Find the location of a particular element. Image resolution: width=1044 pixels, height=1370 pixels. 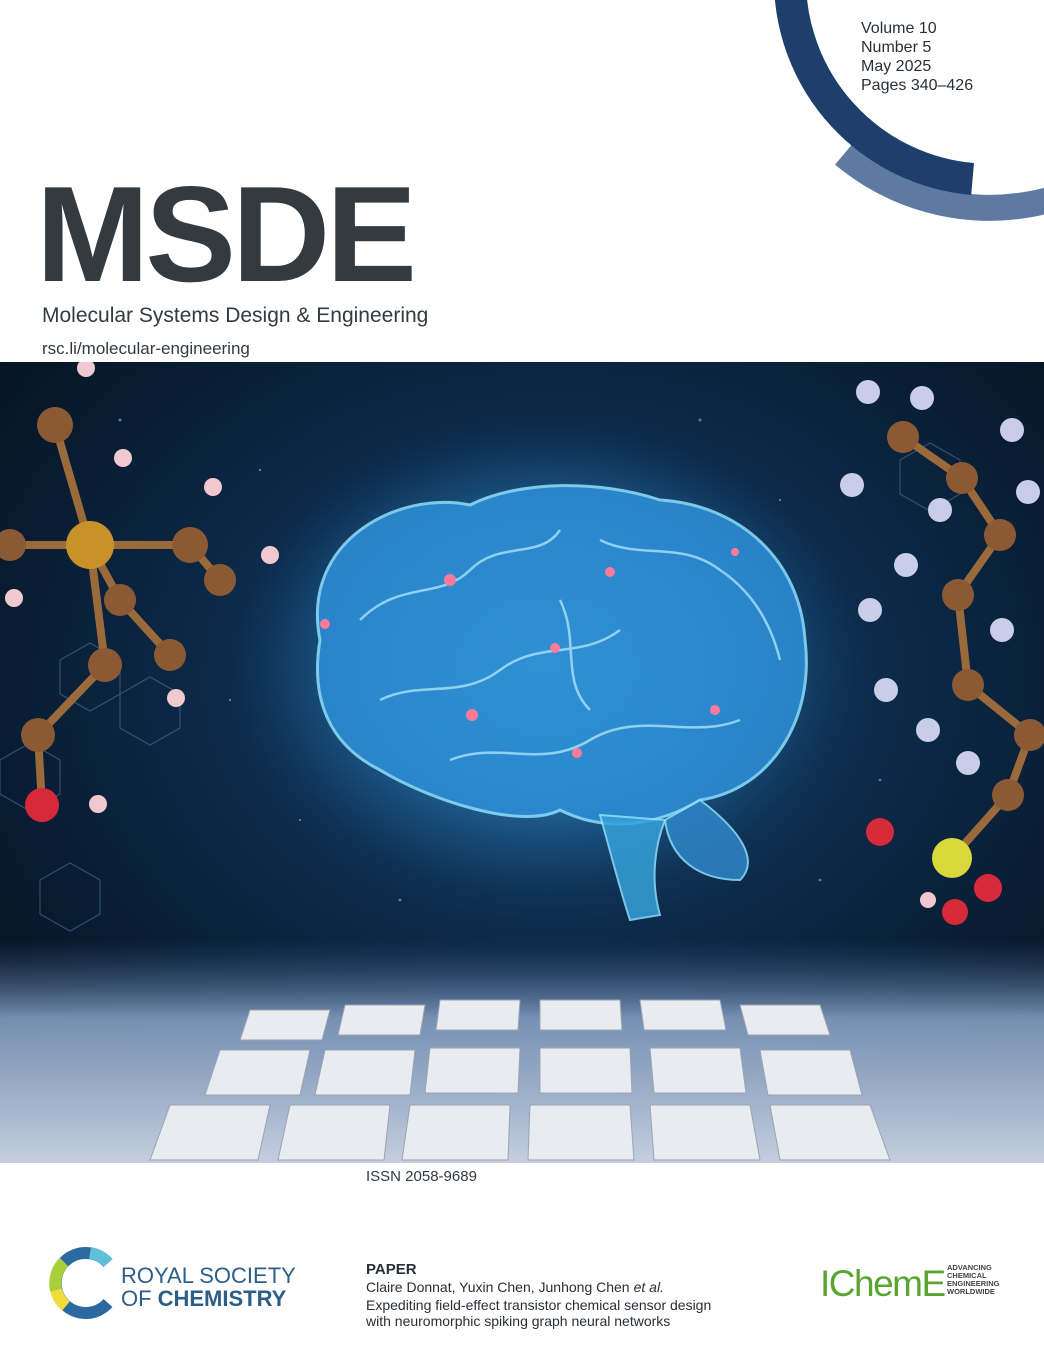

authors-suffix: et al. is located at coordinates (649, 1287).